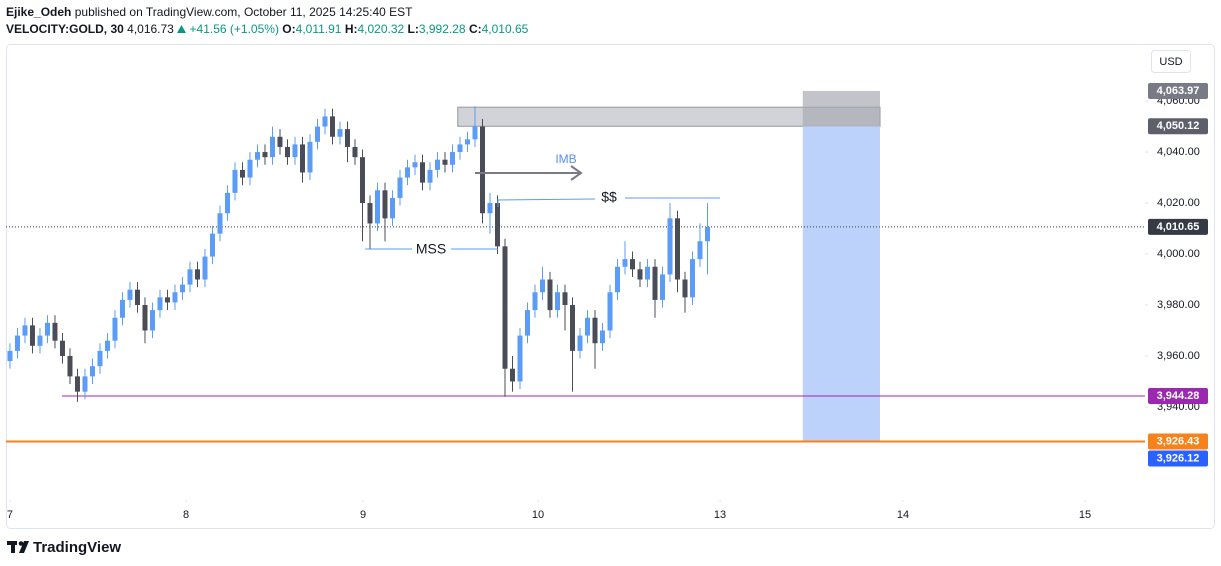  What do you see at coordinates (1085, 515) in the screenshot?
I see `x-tick-label: 15` at bounding box center [1085, 515].